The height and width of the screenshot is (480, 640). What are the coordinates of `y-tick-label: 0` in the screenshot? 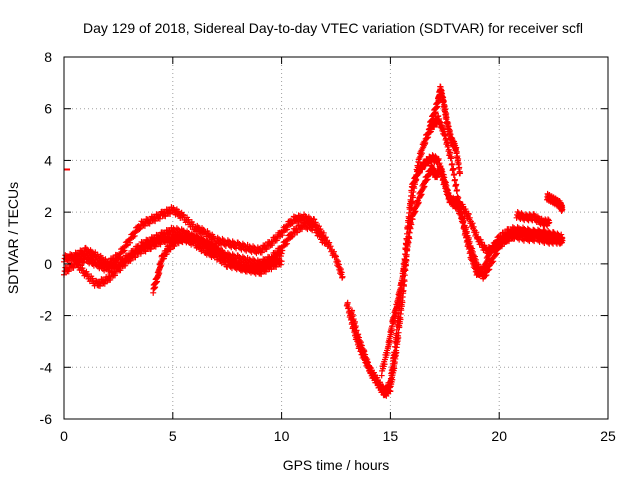 It's located at (48, 264).